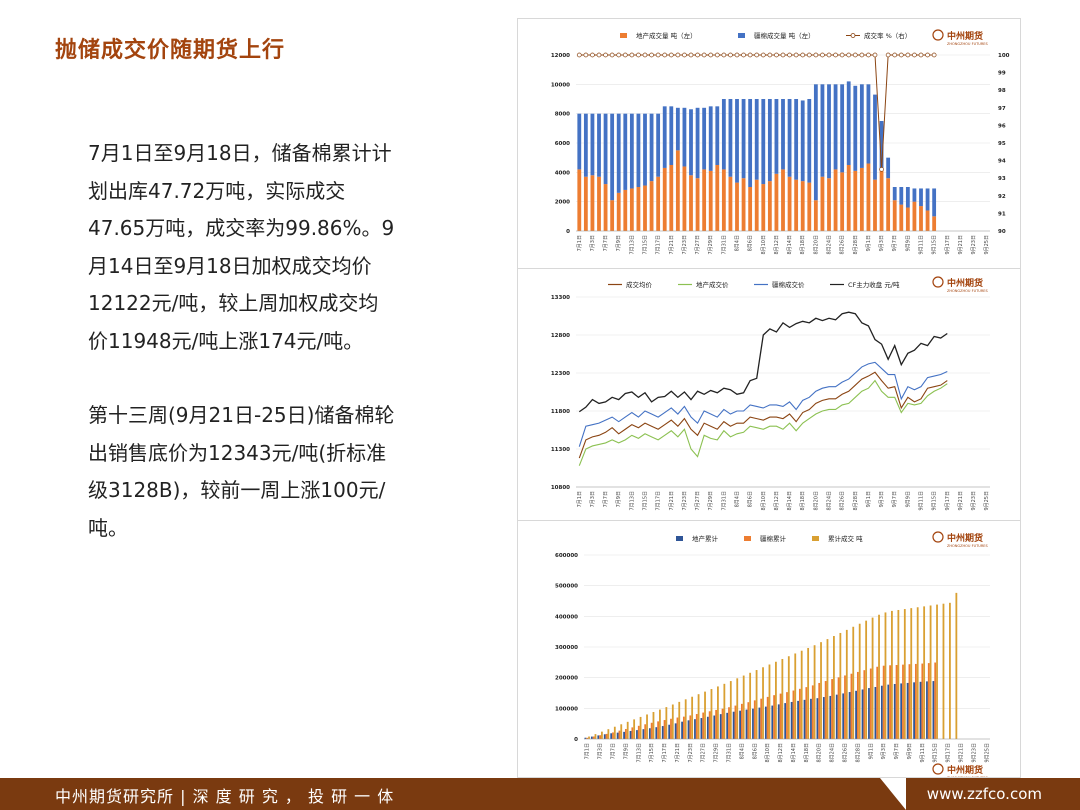 Image resolution: width=1080 pixels, height=810 pixels. What do you see at coordinates (882, 243) in the screenshot?
I see `x-tick-label: 9月3日` at bounding box center [882, 243].